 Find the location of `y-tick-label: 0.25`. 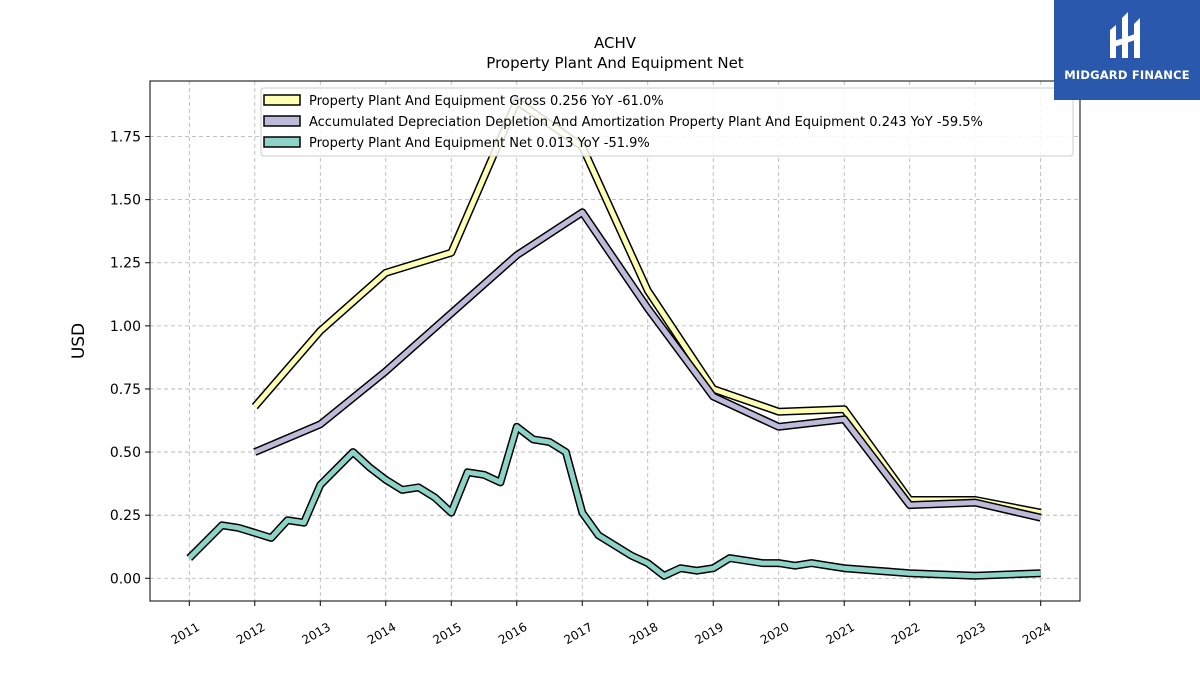

y-tick-label: 0.25 is located at coordinates (125, 516).